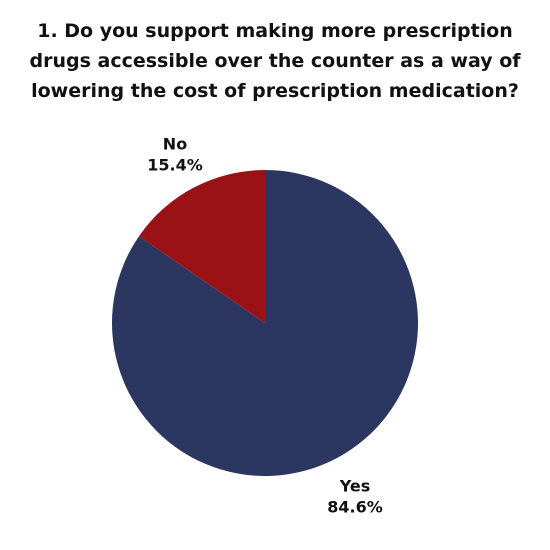 The width and height of the screenshot is (550, 550). What do you see at coordinates (175, 144) in the screenshot?
I see `slice-label: No` at bounding box center [175, 144].